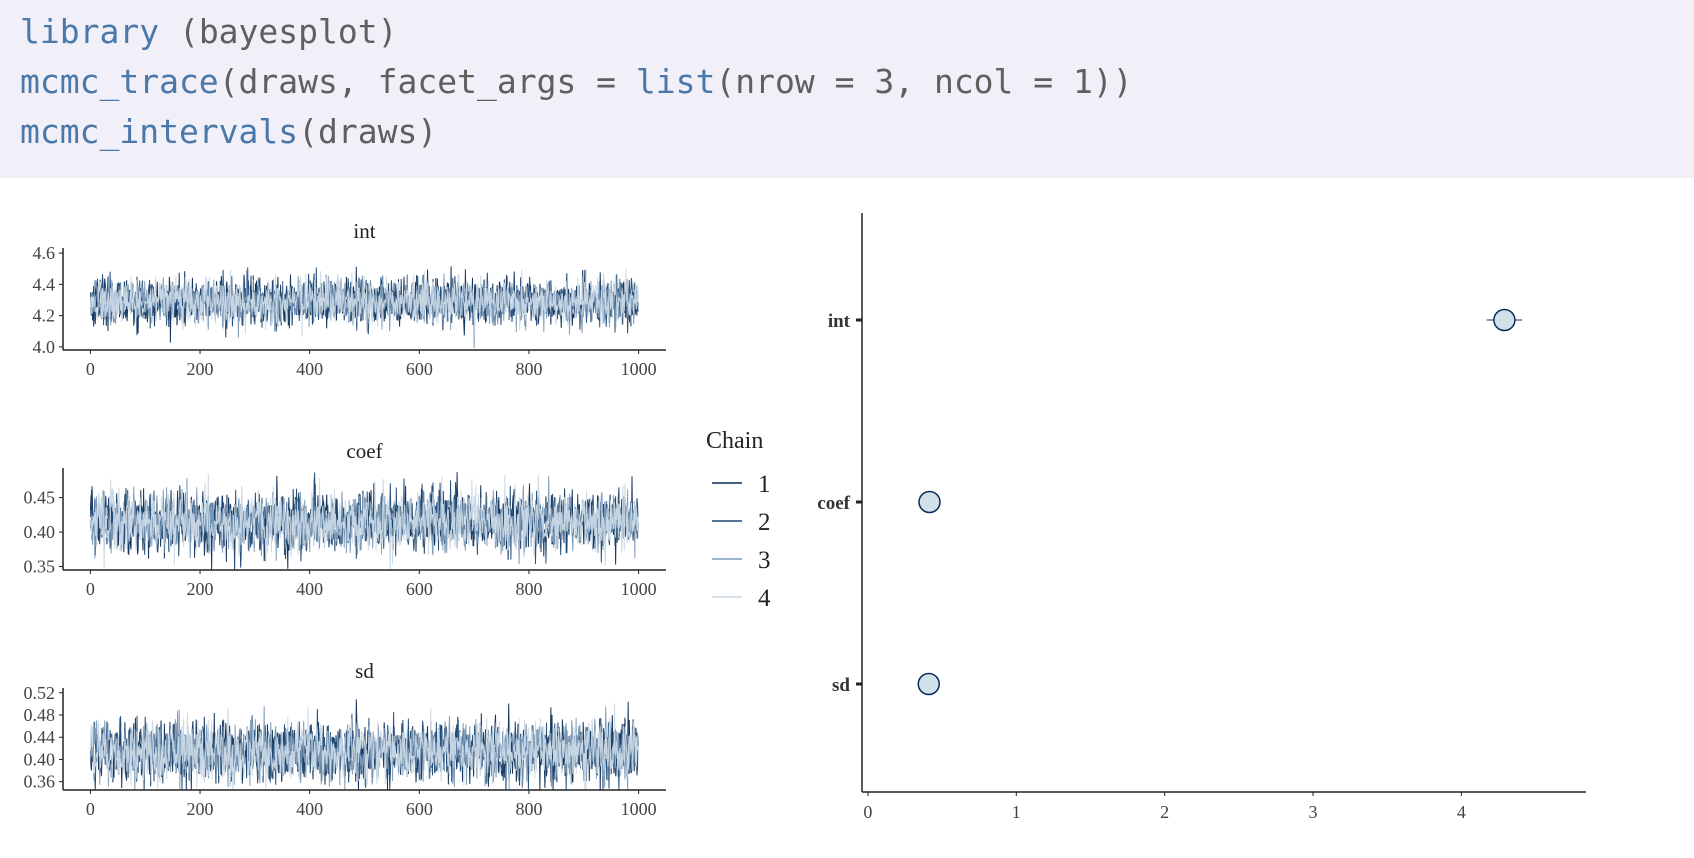 Image resolution: width=1694 pixels, height=858 pixels. What do you see at coordinates (764, 522) in the screenshot?
I see `legend-label: 2` at bounding box center [764, 522].